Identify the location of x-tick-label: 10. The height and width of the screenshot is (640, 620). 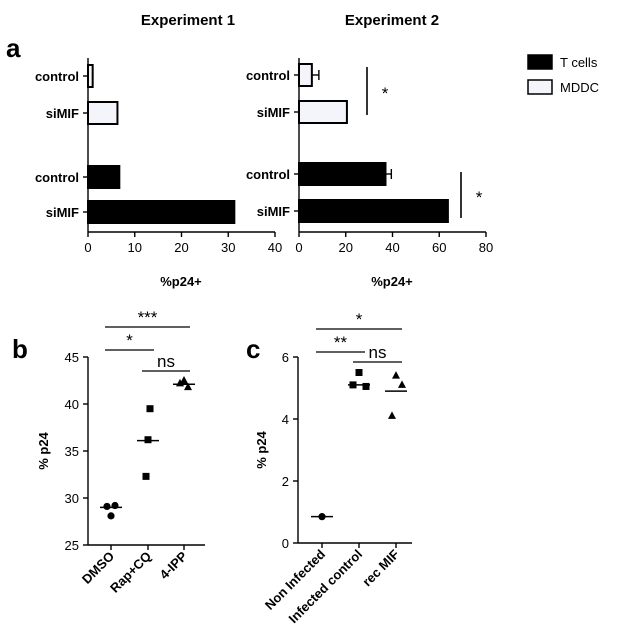
(135, 247).